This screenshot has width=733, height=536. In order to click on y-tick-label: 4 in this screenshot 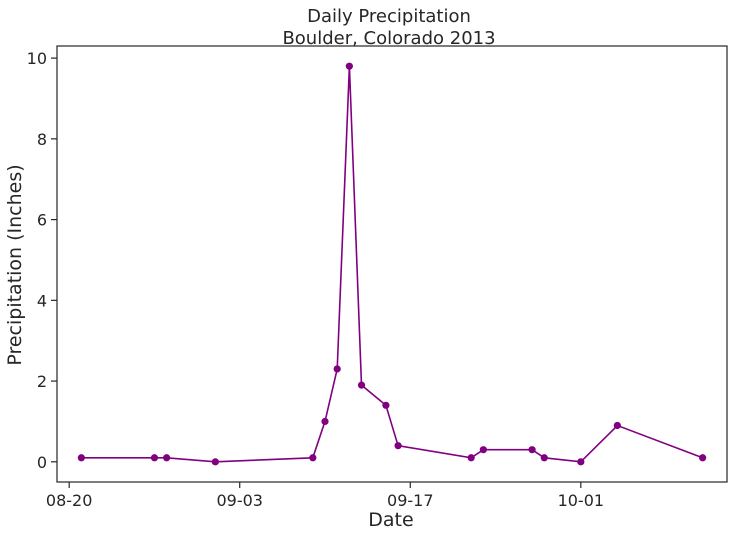, I will do `click(42, 300)`.